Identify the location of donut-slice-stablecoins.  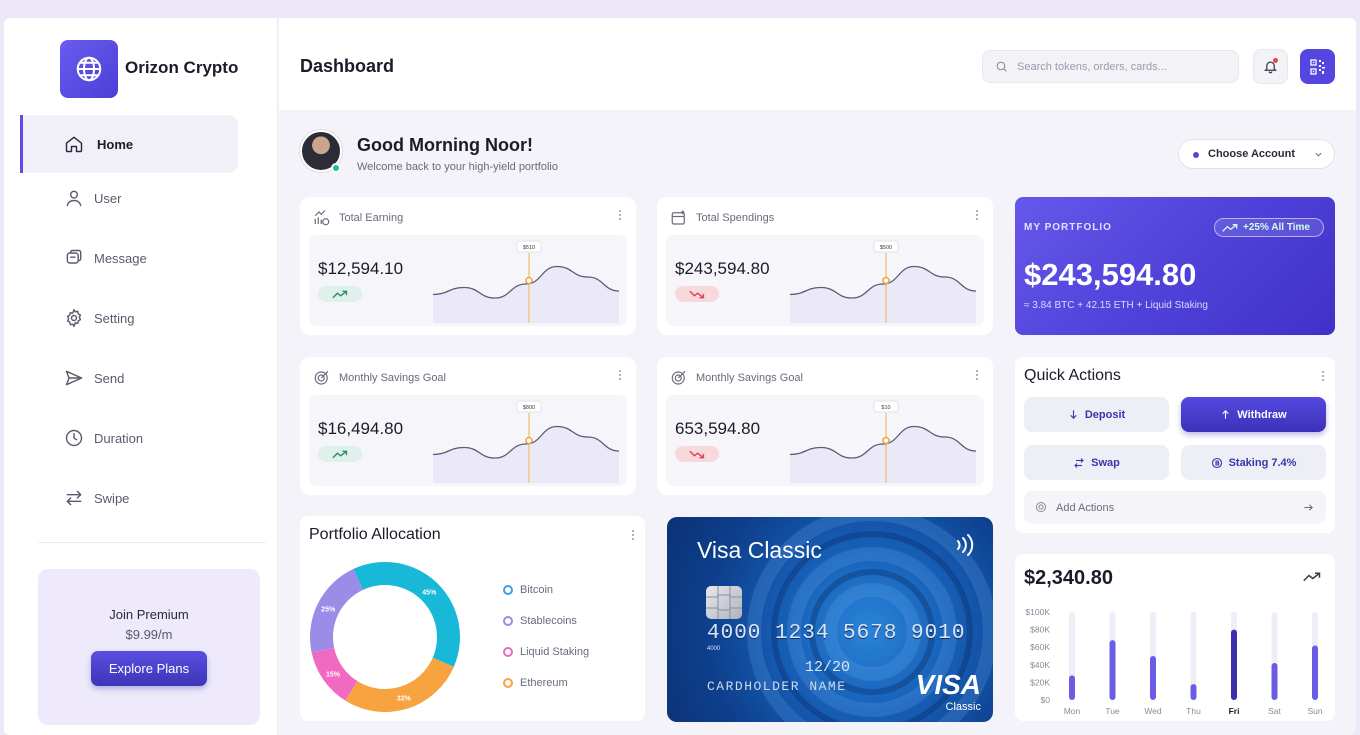
(334, 674).